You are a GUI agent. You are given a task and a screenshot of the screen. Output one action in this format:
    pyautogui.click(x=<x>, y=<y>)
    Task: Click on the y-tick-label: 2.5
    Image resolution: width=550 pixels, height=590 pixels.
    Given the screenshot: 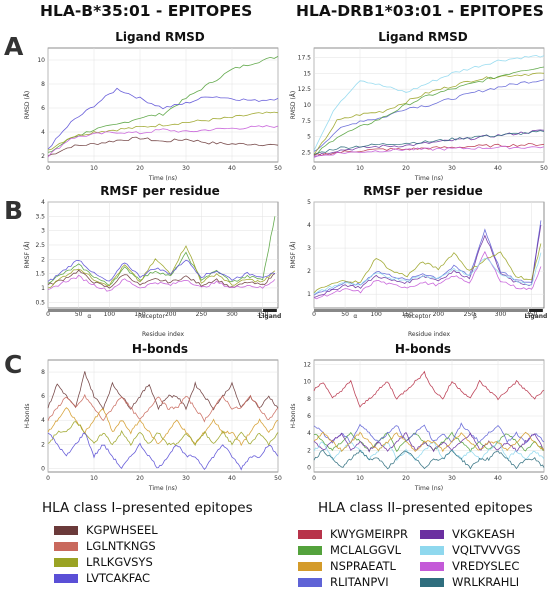 What is the action you would take?
    pyautogui.click(x=40, y=245)
    